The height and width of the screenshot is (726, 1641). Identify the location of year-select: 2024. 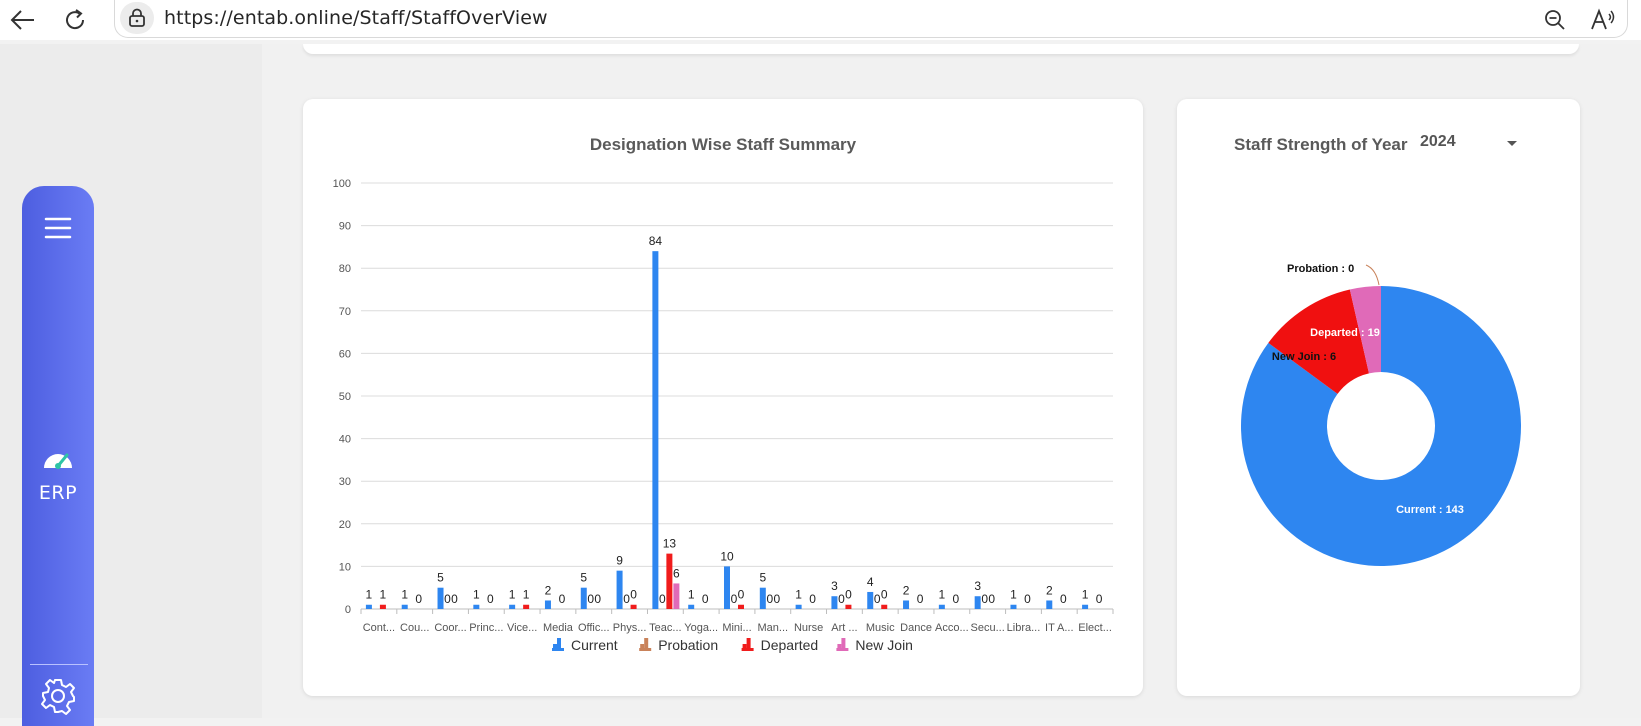
(1470, 145).